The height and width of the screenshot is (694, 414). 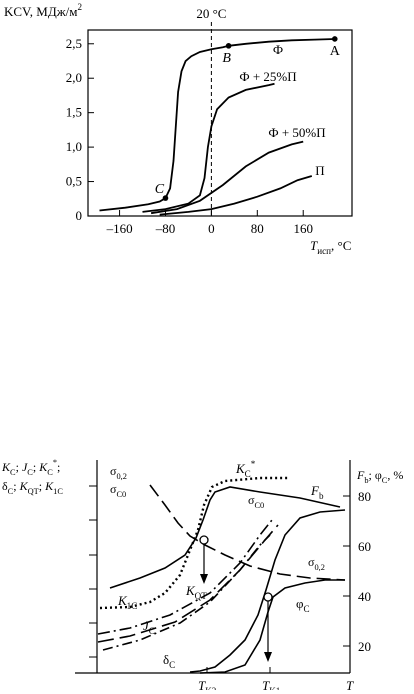 What do you see at coordinates (118, 472) in the screenshot?
I see `label-sigma02-left: σ0,2` at bounding box center [118, 472].